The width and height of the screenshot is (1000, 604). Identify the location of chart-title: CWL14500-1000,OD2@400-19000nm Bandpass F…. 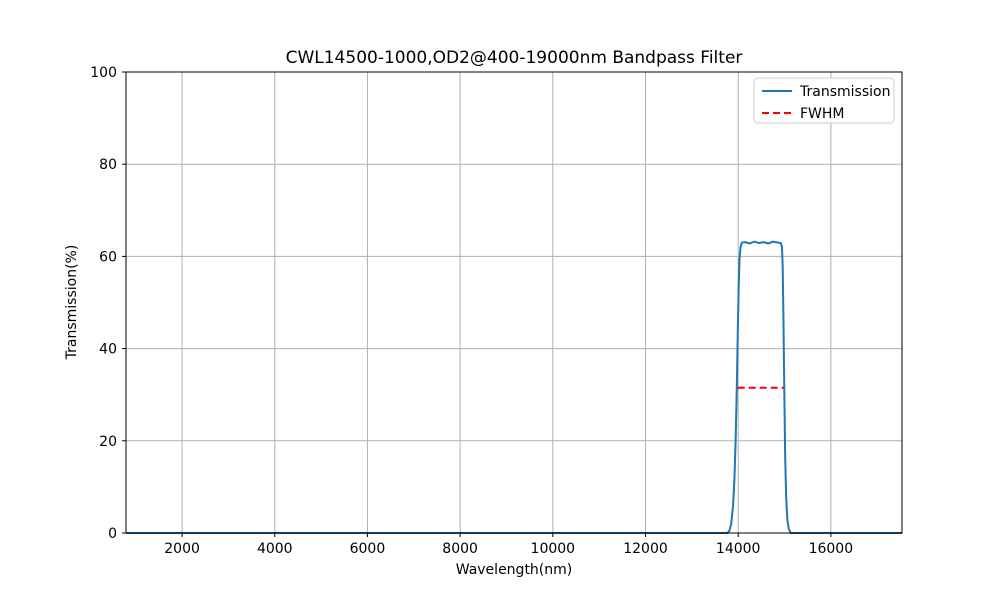
(514, 58).